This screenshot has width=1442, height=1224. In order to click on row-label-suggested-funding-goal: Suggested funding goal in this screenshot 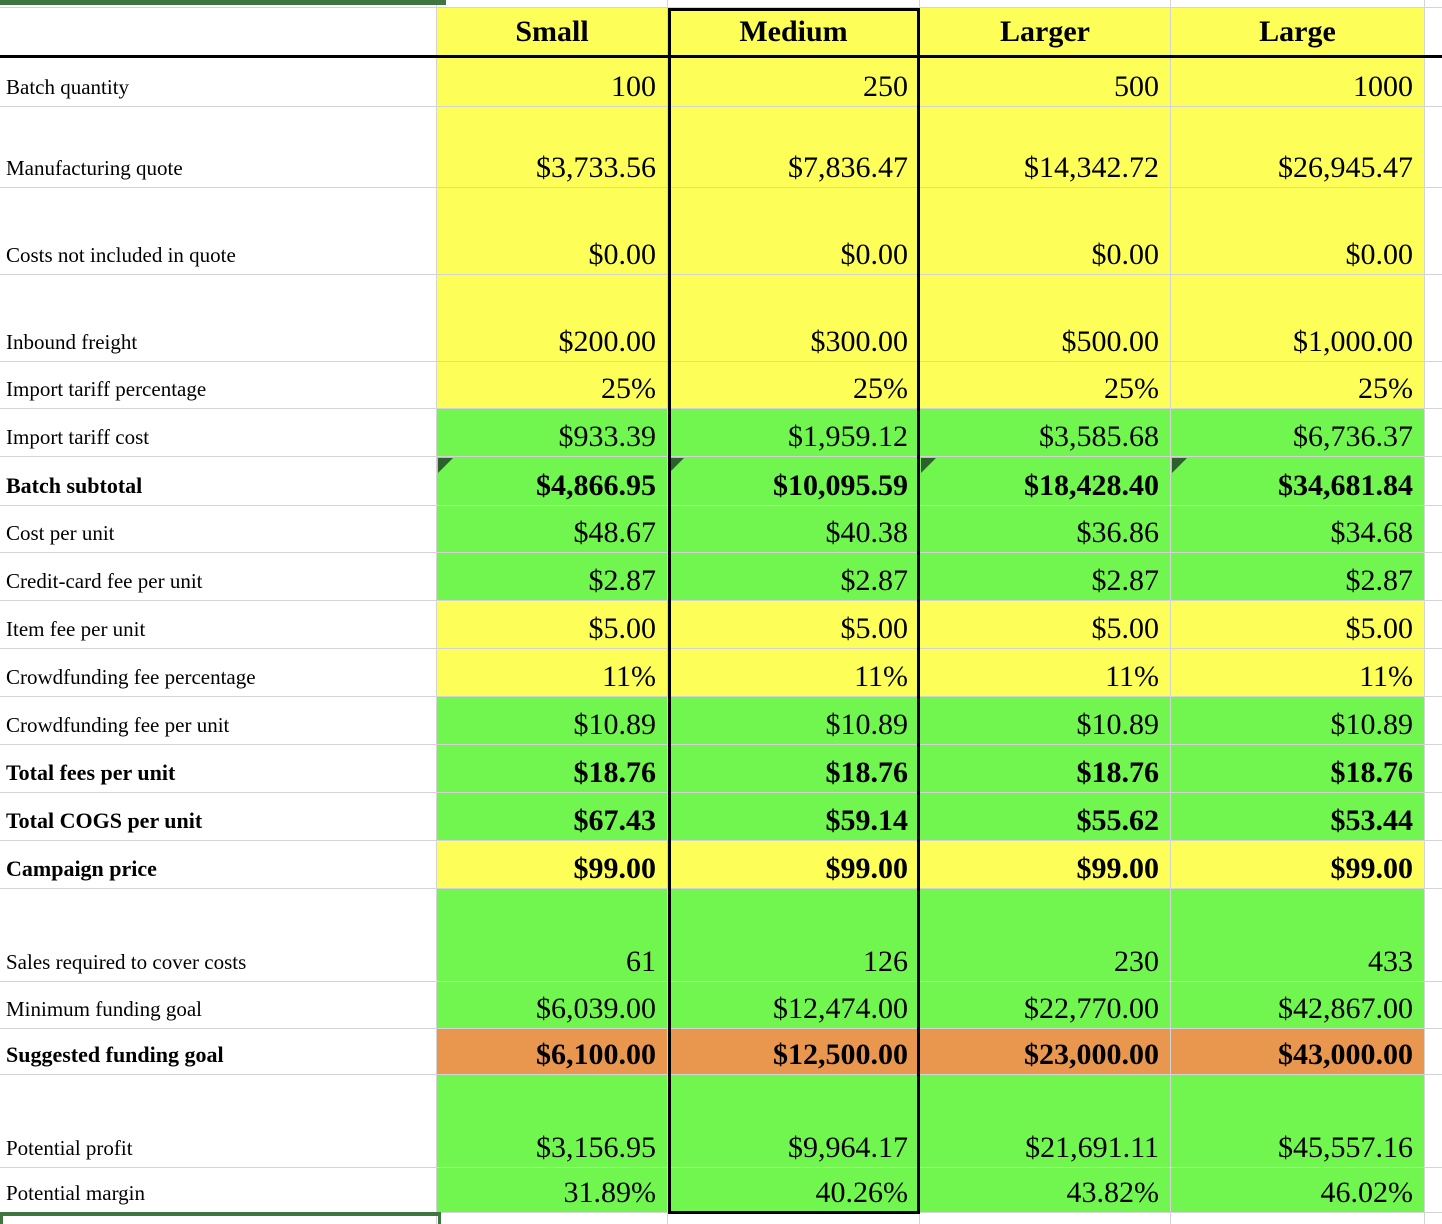, I will do `click(218, 1052)`.